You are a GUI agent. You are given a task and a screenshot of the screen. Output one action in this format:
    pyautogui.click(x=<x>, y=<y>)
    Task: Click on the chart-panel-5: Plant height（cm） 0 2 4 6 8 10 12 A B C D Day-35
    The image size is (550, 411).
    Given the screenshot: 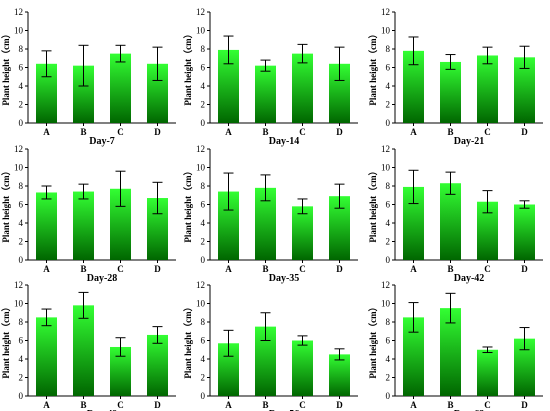 What is the action you would take?
    pyautogui.click(x=270, y=214)
    